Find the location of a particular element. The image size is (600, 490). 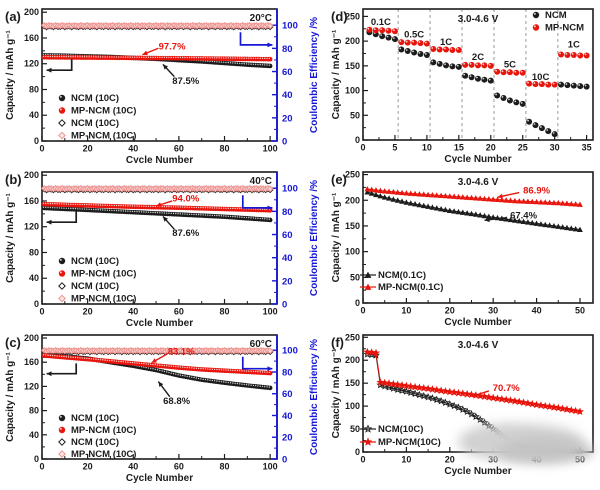

svg-text: (c) is located at coordinates (13, 342).